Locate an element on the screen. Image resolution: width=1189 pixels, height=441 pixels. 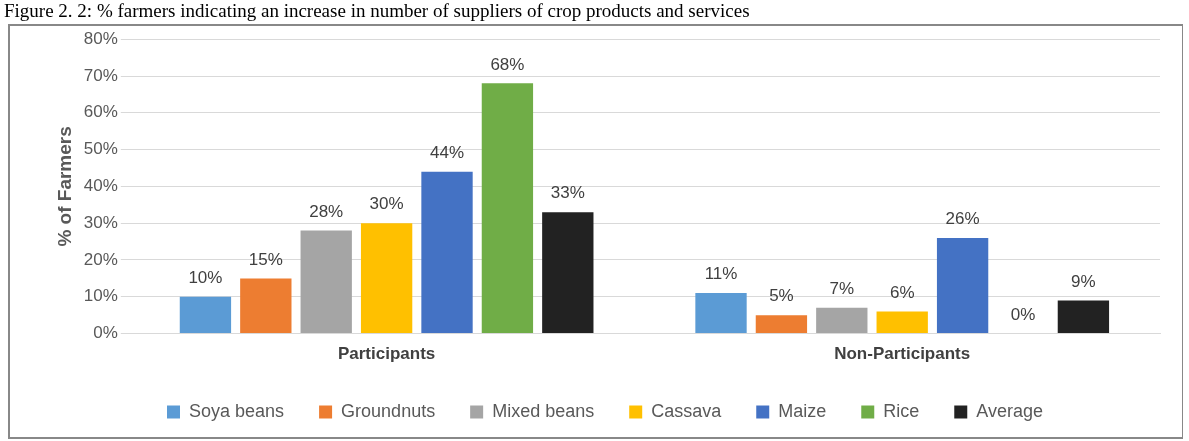
legend-label: Rice is located at coordinates (901, 410).